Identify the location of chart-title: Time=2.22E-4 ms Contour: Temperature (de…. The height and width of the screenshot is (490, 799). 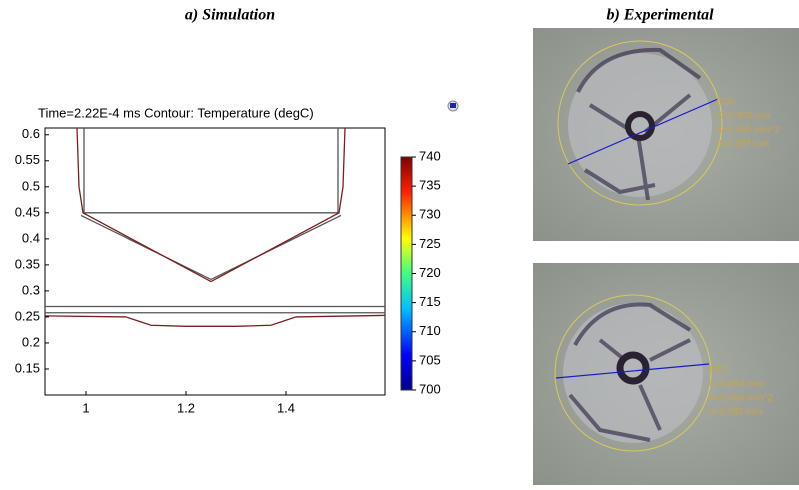
(176, 112).